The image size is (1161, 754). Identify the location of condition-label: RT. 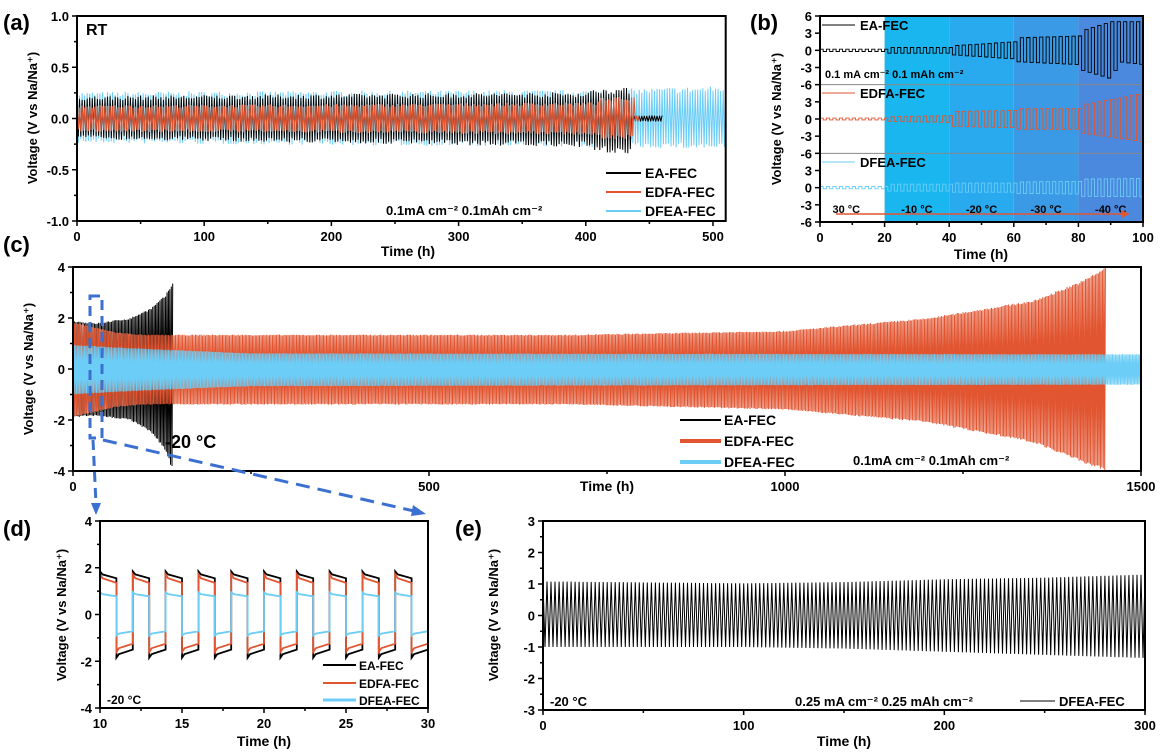
(97, 30).